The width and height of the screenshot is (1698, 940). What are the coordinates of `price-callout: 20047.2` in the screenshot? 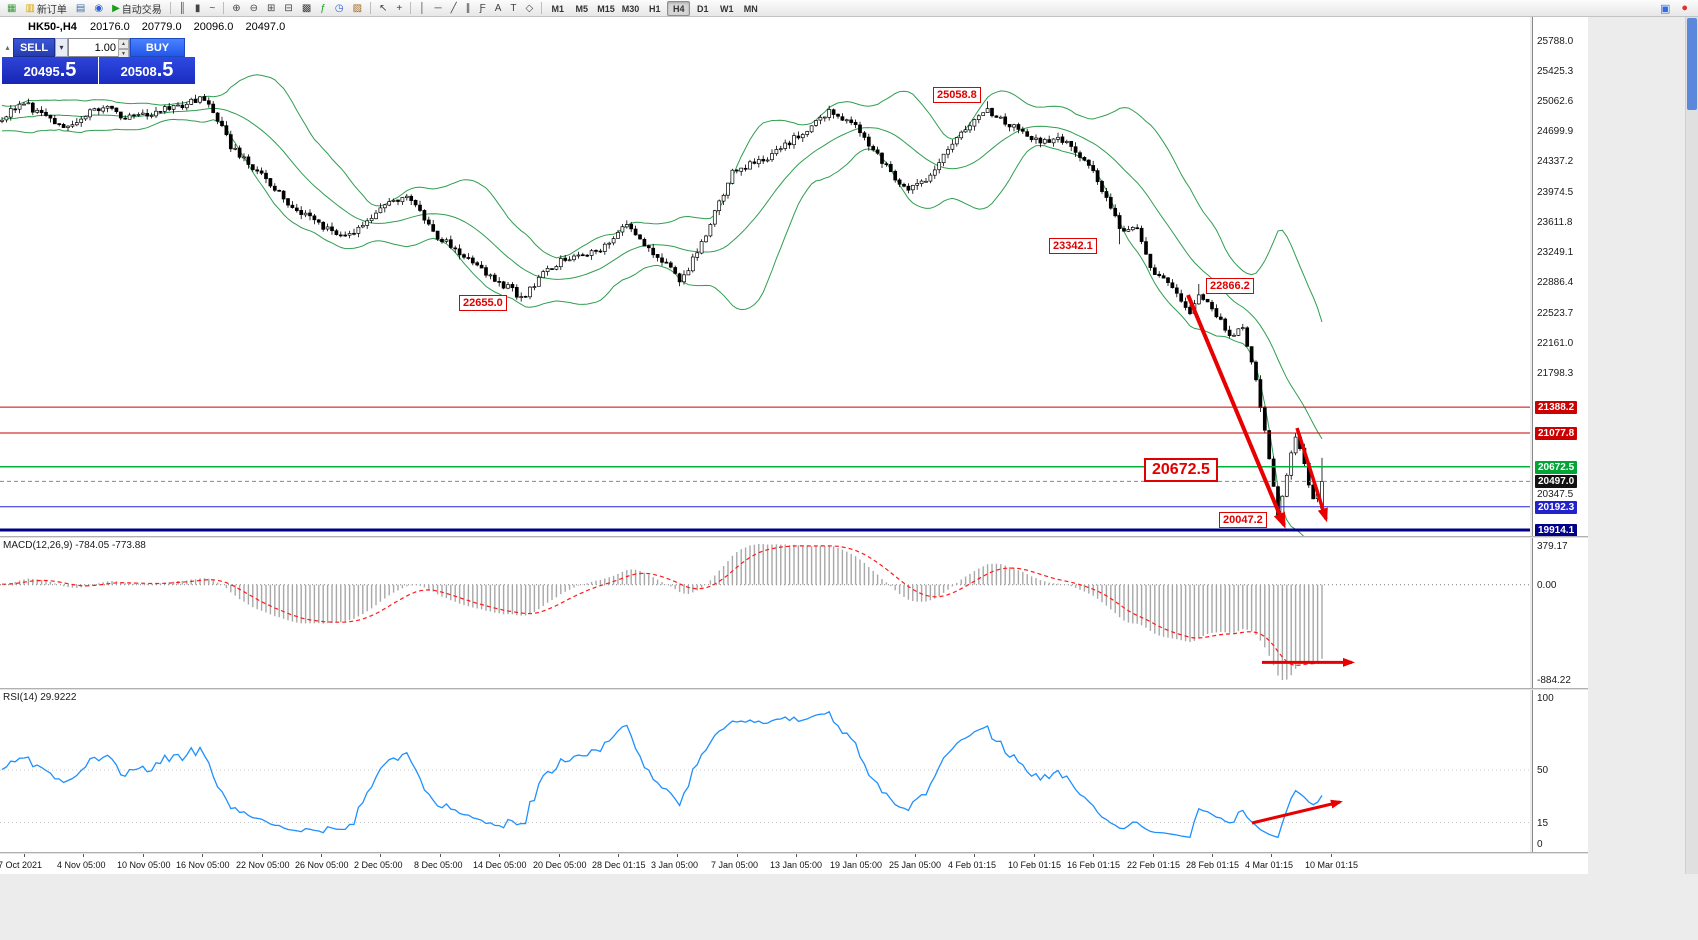 It's located at (1243, 520).